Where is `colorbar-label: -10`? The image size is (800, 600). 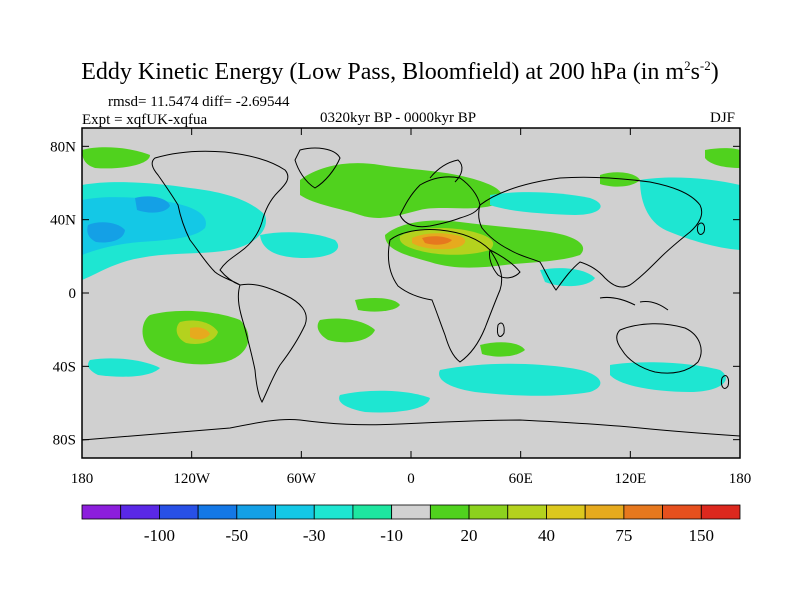 colorbar-label: -10 is located at coordinates (391, 535).